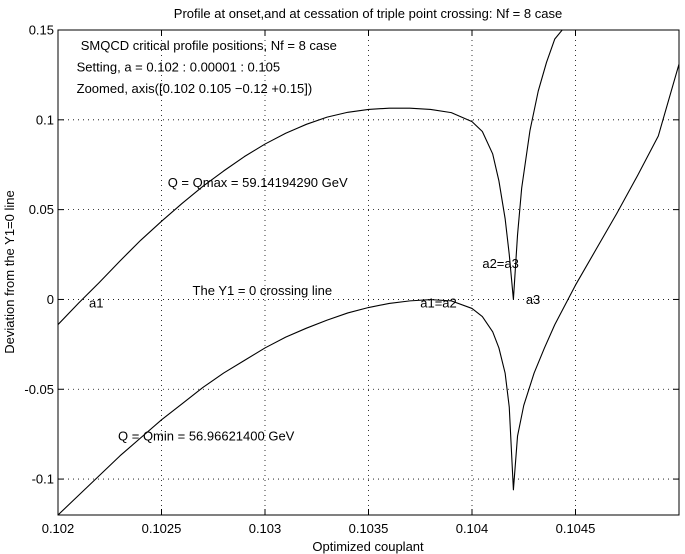 This screenshot has width=685, height=554. What do you see at coordinates (41, 30) in the screenshot?
I see `y-tick-label: 0.15` at bounding box center [41, 30].